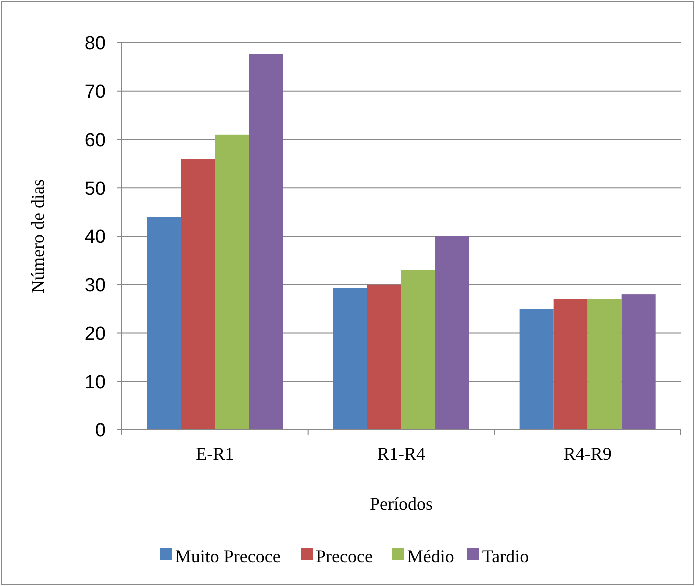 The image size is (695, 586). Describe the element at coordinates (95, 383) in the screenshot. I see `y-tick-label: 10` at that location.